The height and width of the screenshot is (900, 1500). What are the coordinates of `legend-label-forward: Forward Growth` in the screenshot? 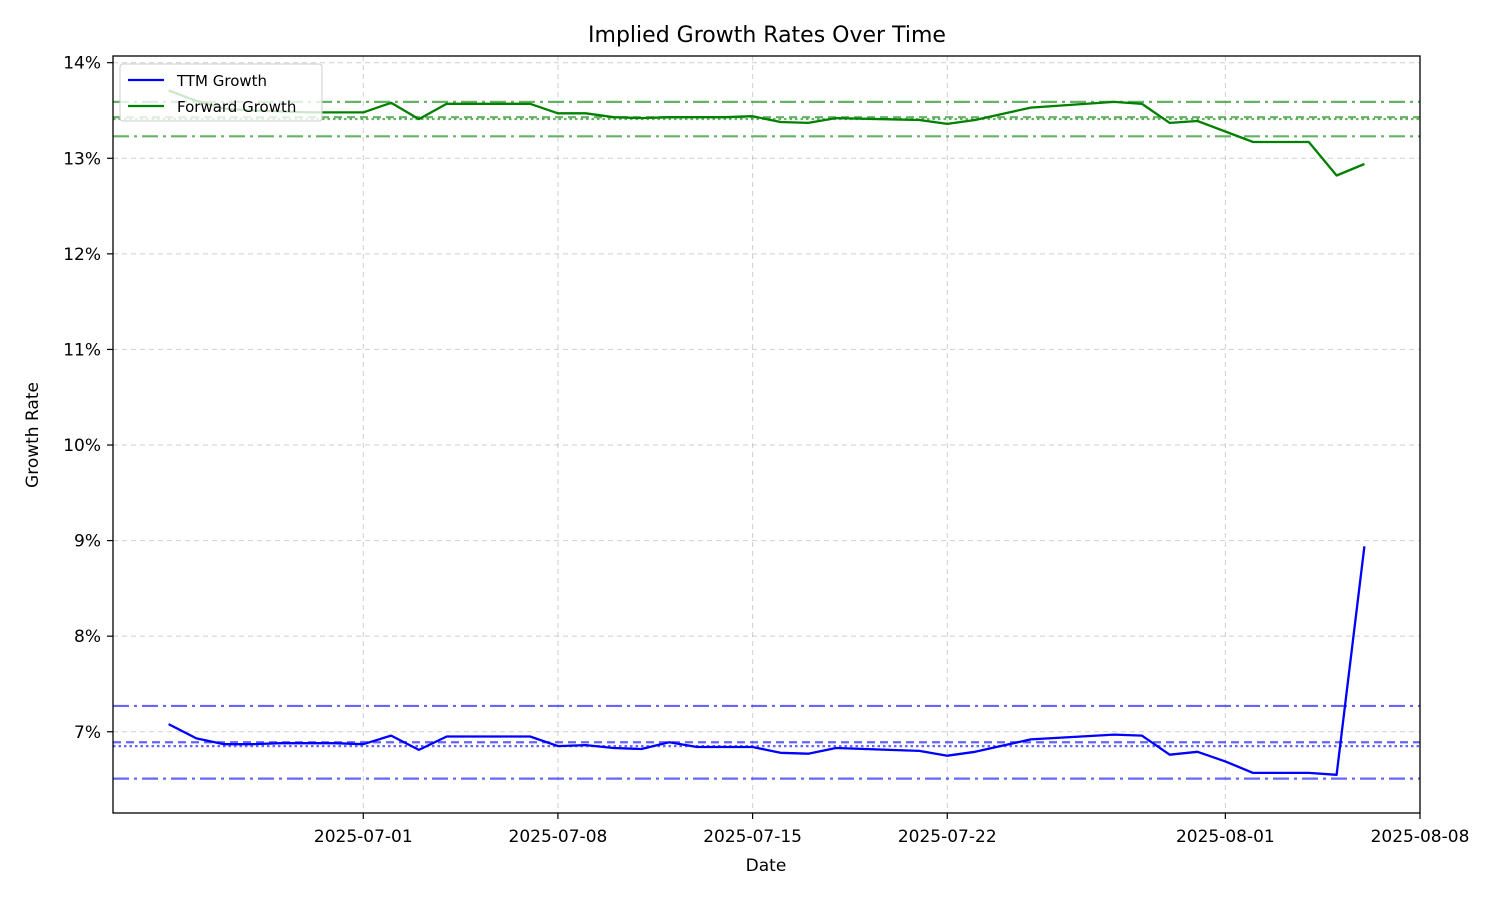 It's located at (236, 107).